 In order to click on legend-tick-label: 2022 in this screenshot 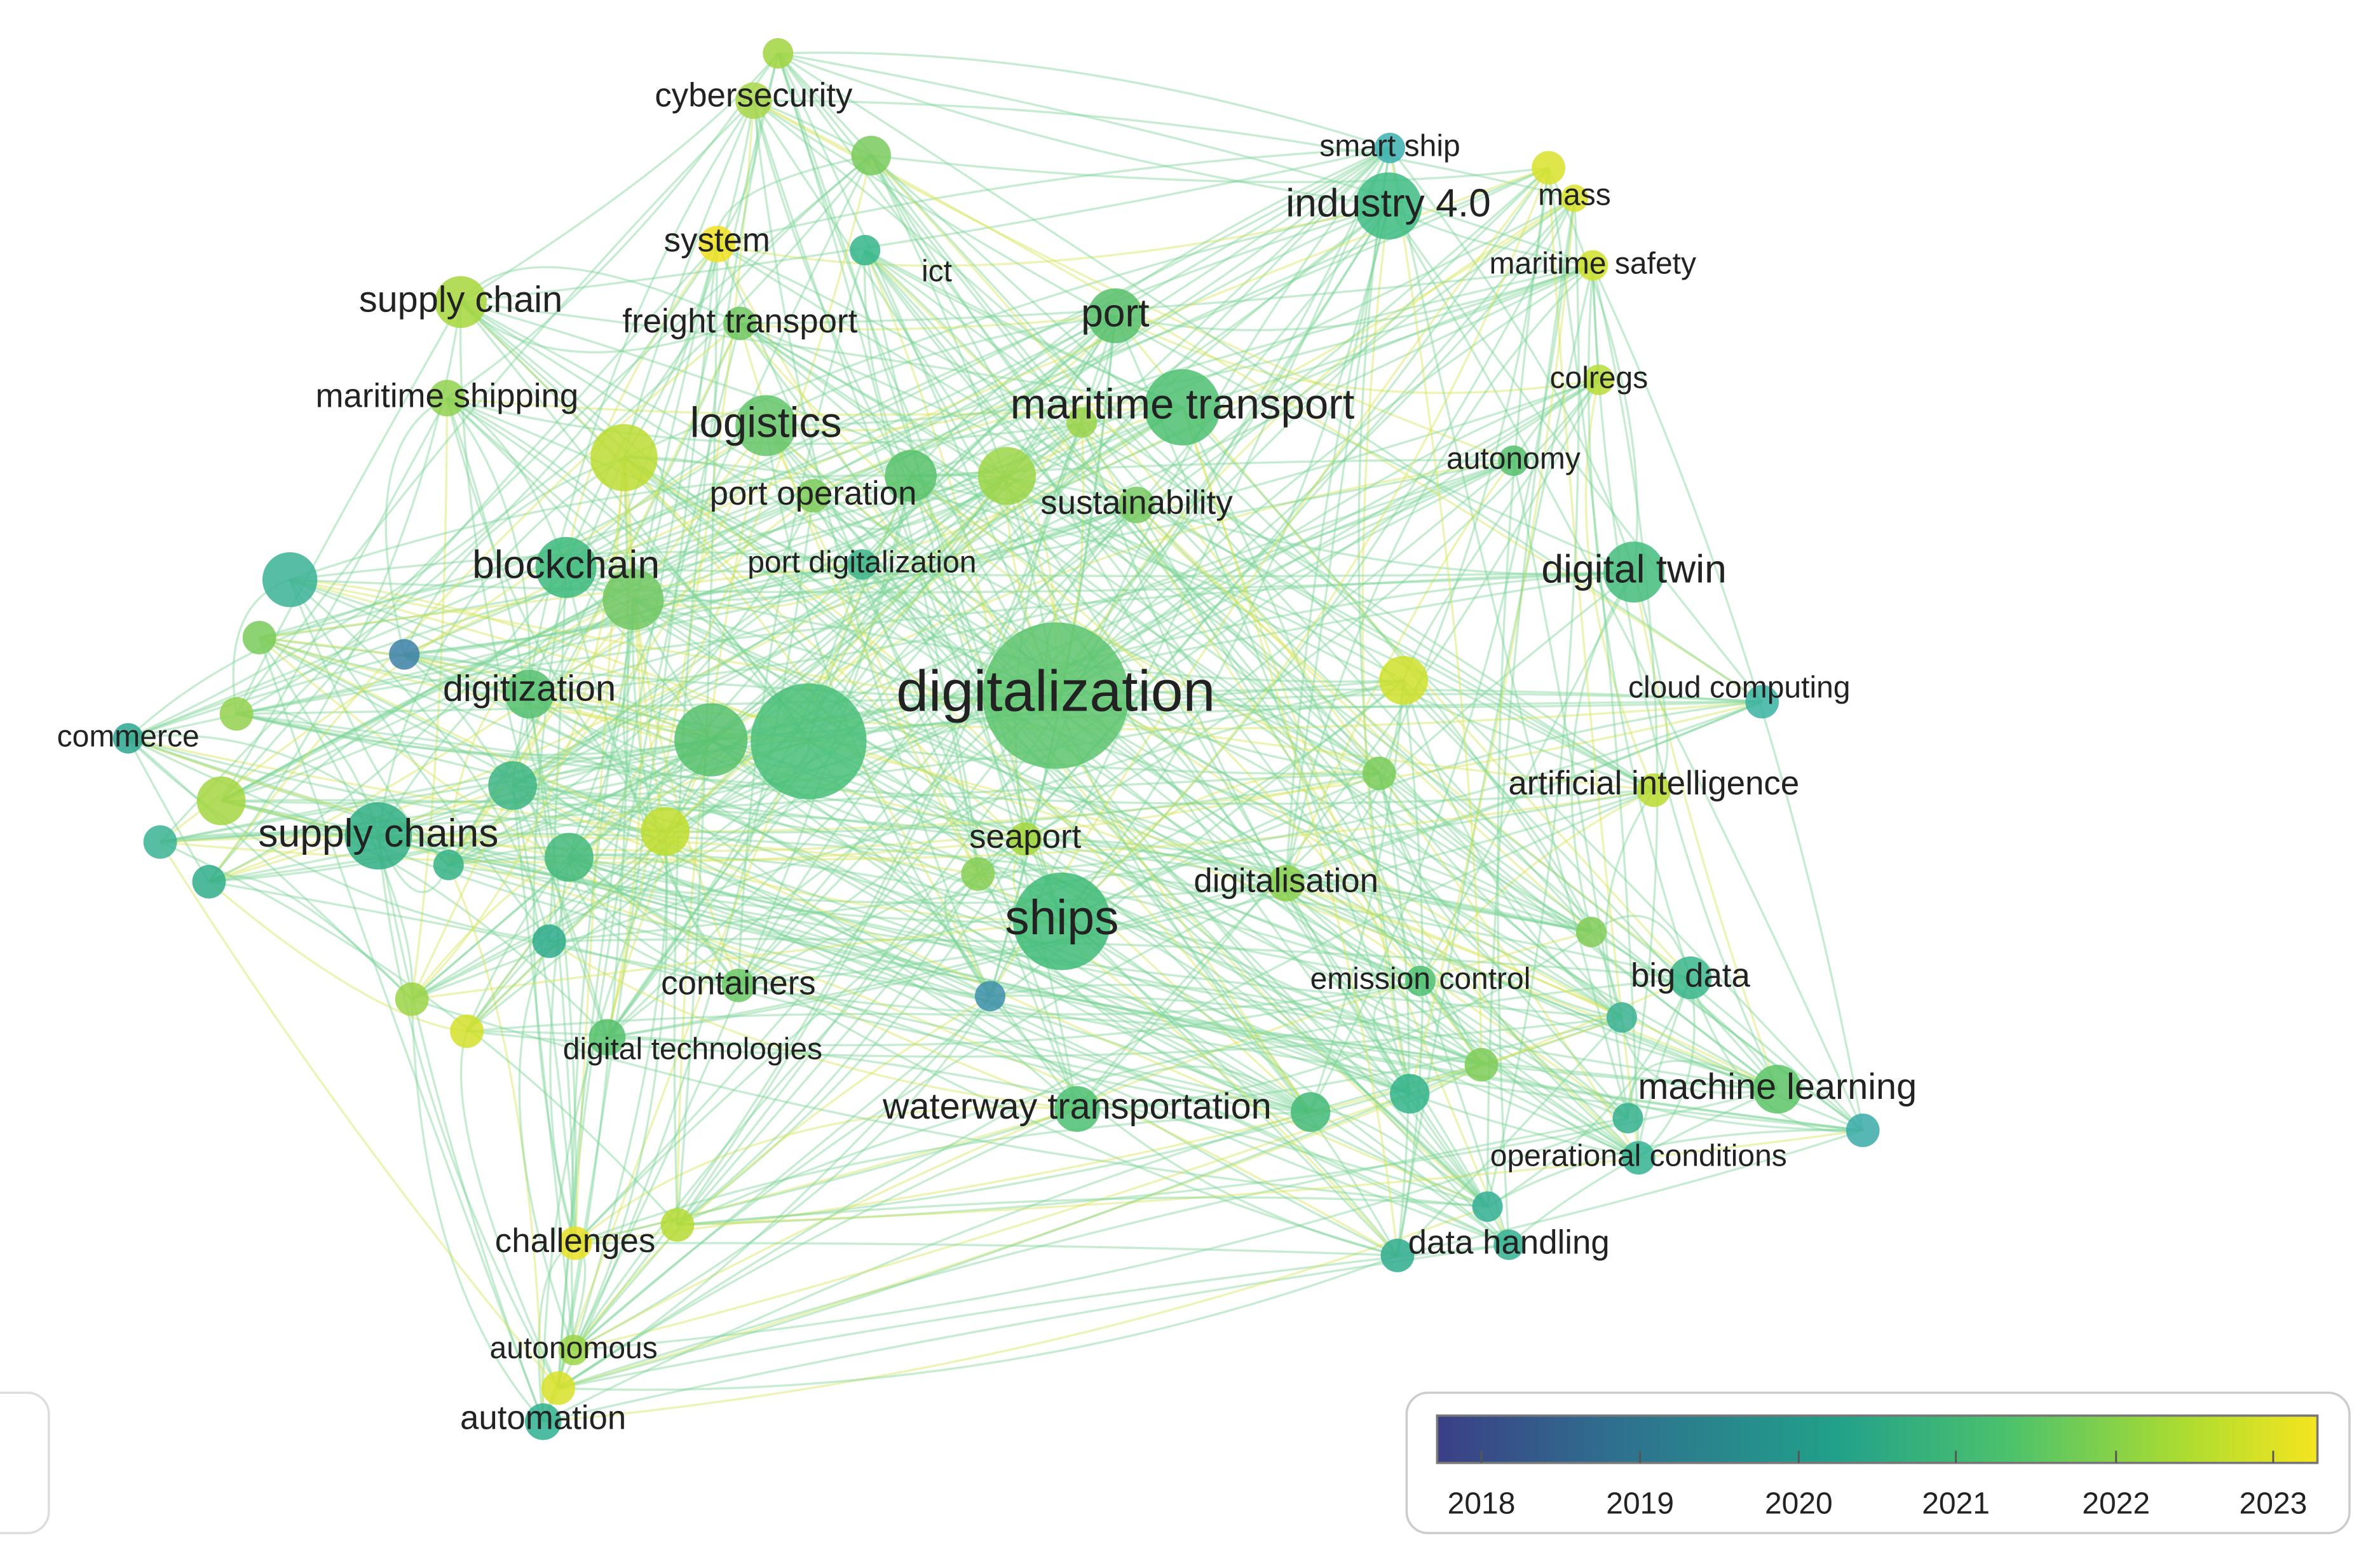, I will do `click(2116, 1504)`.